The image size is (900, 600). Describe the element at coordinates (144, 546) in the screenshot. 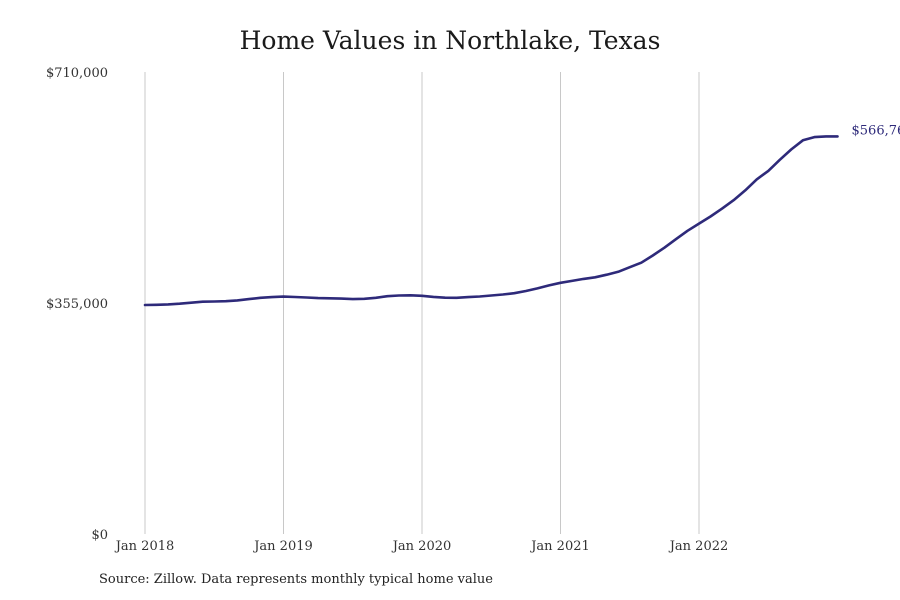

I see `x-tick-label: Jan 2018` at that location.